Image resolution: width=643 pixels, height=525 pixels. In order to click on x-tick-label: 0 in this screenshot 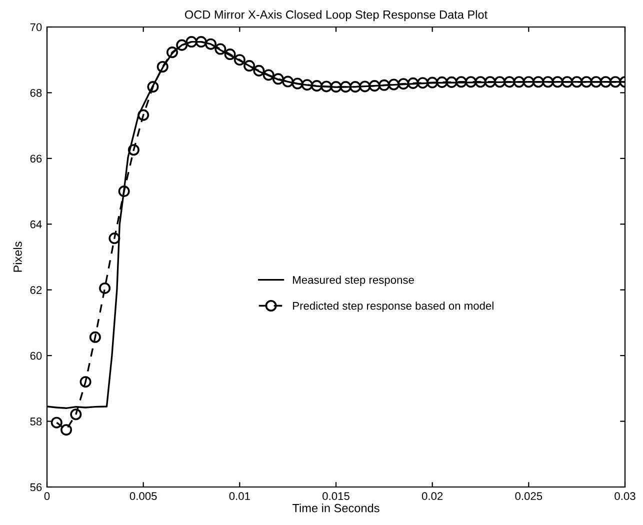, I will do `click(47, 496)`.